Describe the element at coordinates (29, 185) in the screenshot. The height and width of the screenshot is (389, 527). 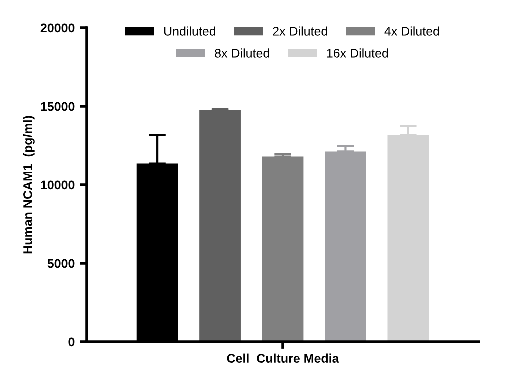
I see `y-axis-title: Human NCAM1 (pg/ml)` at that location.